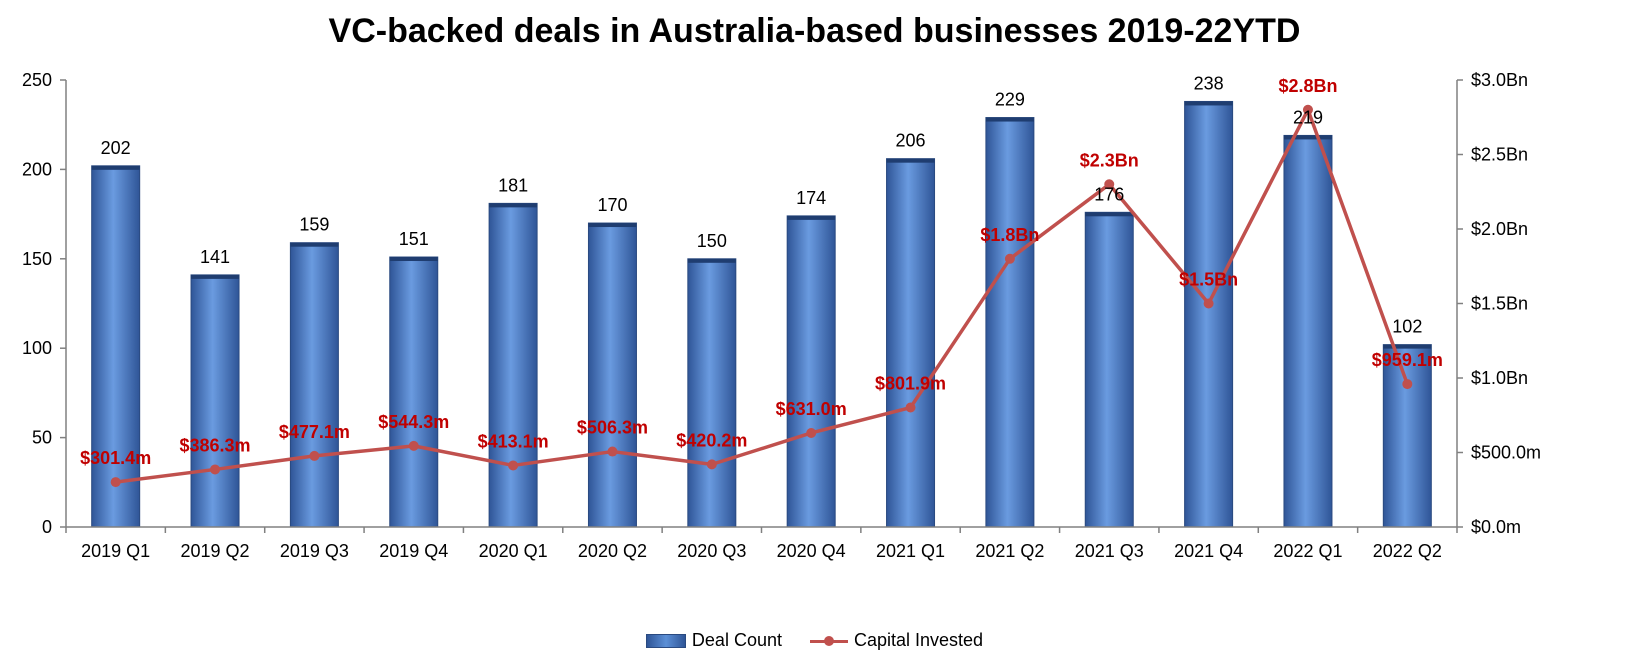 Image resolution: width=1629 pixels, height=672 pixels. Describe the element at coordinates (115, 551) in the screenshot. I see `x-tick-label: 2019 Q1` at that location.